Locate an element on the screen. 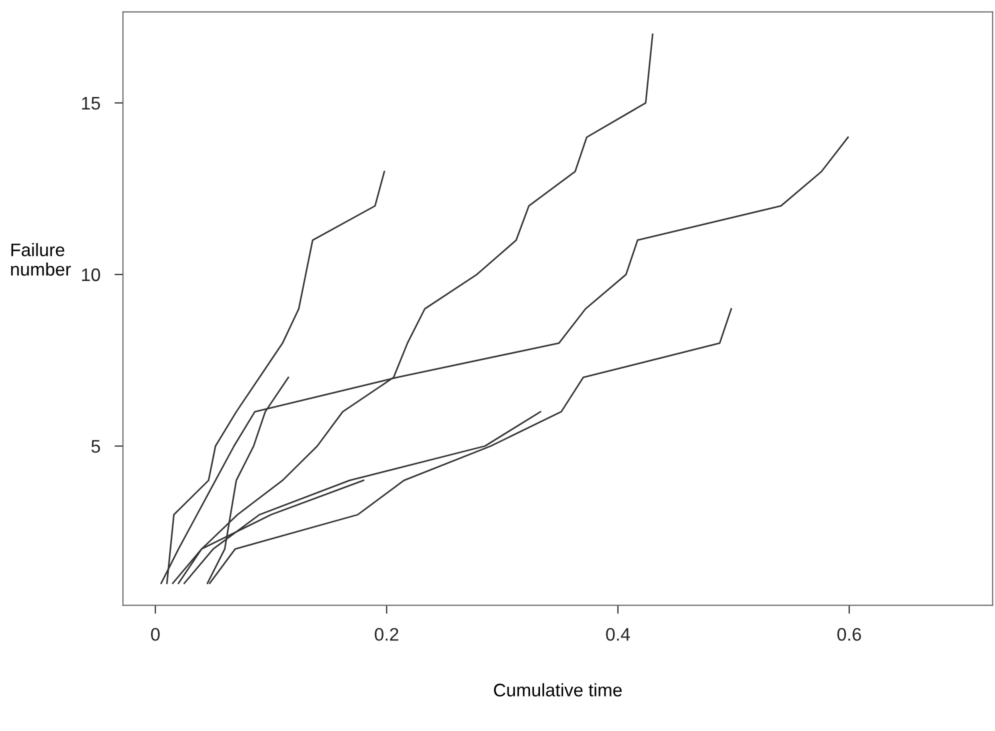 The width and height of the screenshot is (995, 731). y-tick-label: 10 is located at coordinates (91, 275).